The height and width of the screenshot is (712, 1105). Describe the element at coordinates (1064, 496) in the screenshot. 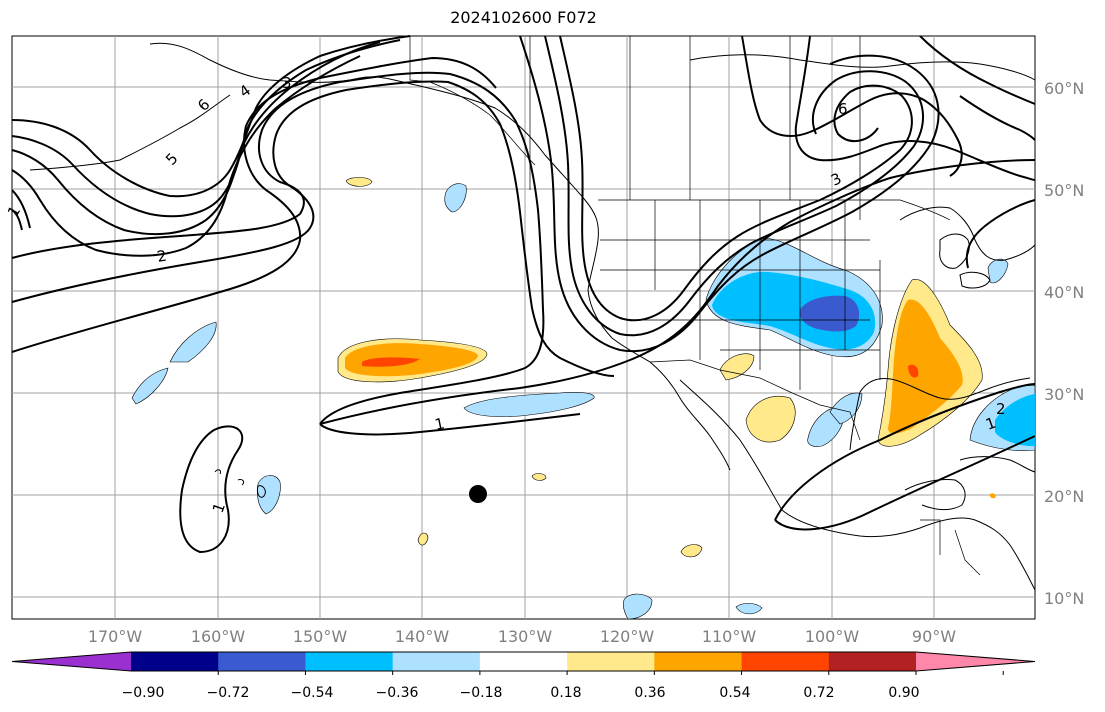

I see `lat-label: 20°N` at that location.